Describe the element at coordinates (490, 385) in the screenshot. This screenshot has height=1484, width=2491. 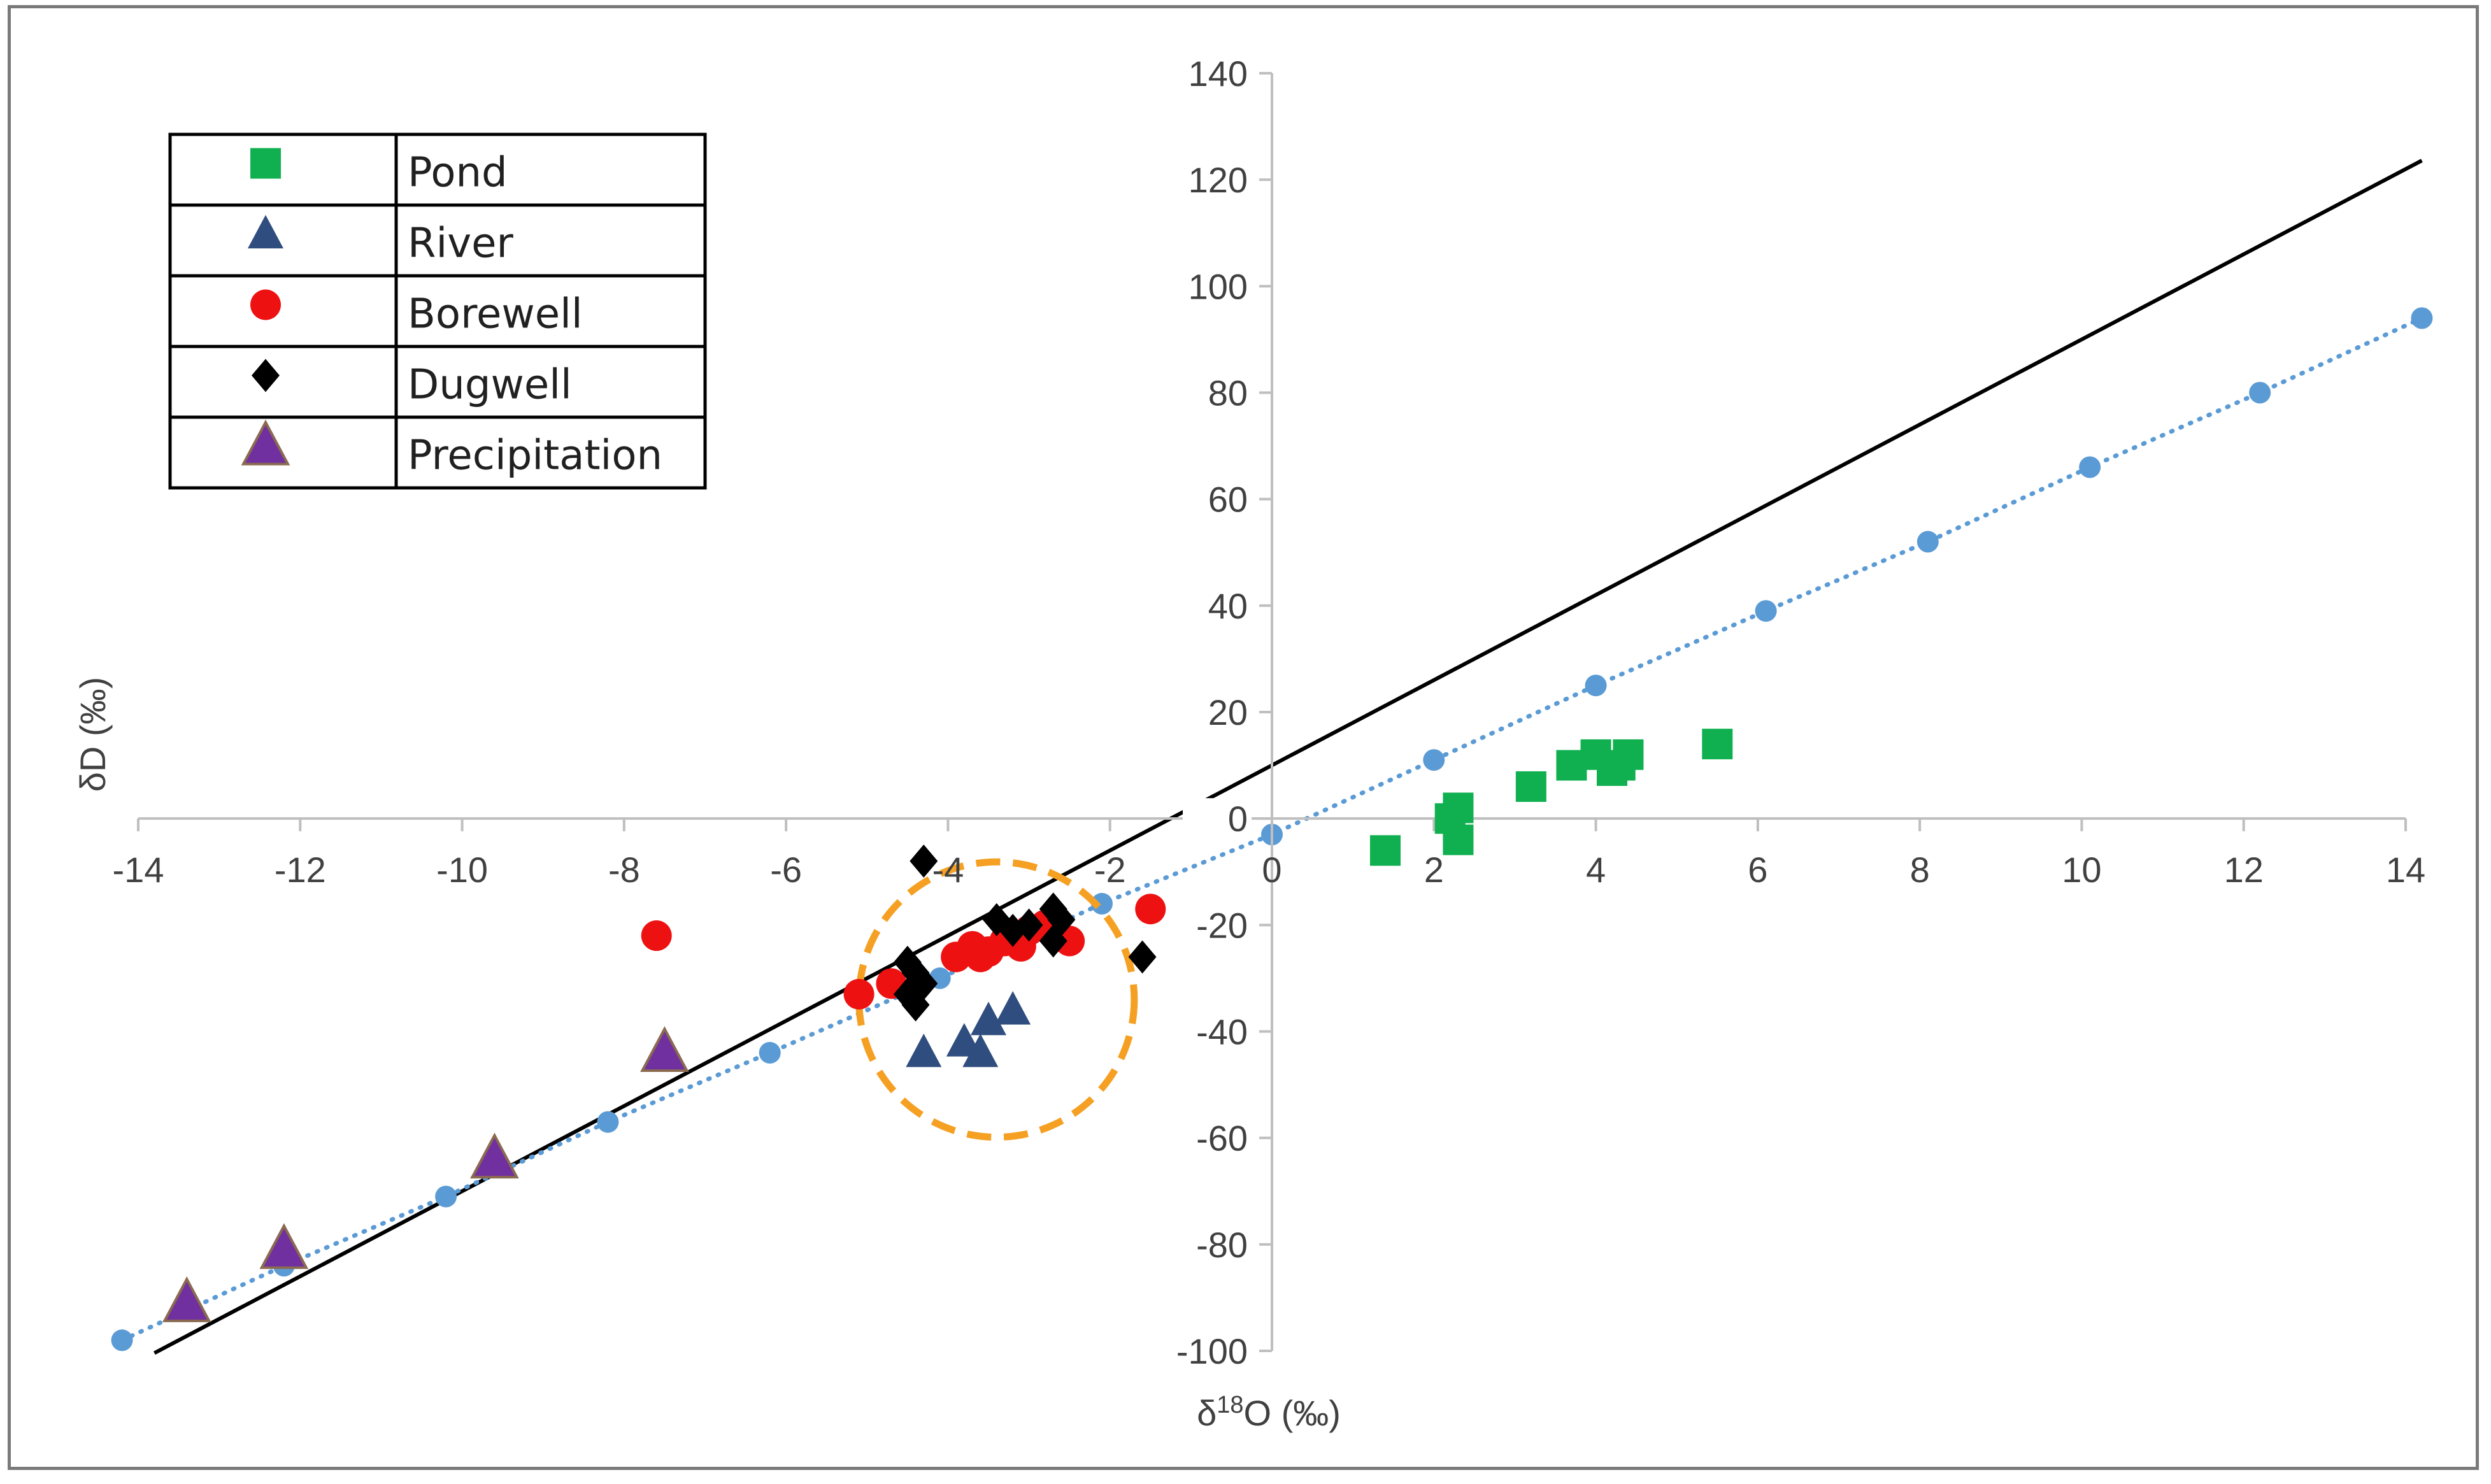
I see `legend-label-dugwell: Dugwell` at that location.